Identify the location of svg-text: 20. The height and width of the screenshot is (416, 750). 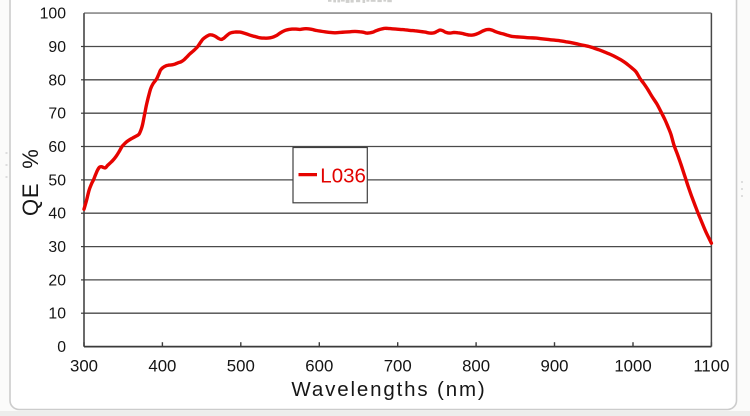
(57, 280).